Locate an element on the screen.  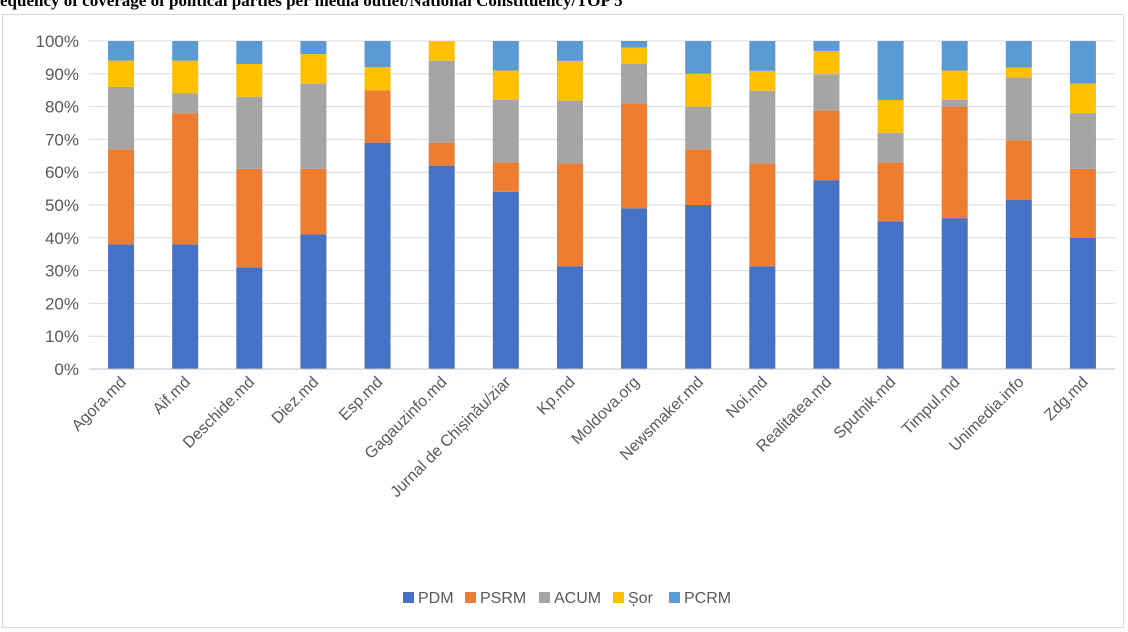
legend-label: Șor is located at coordinates (641, 598).